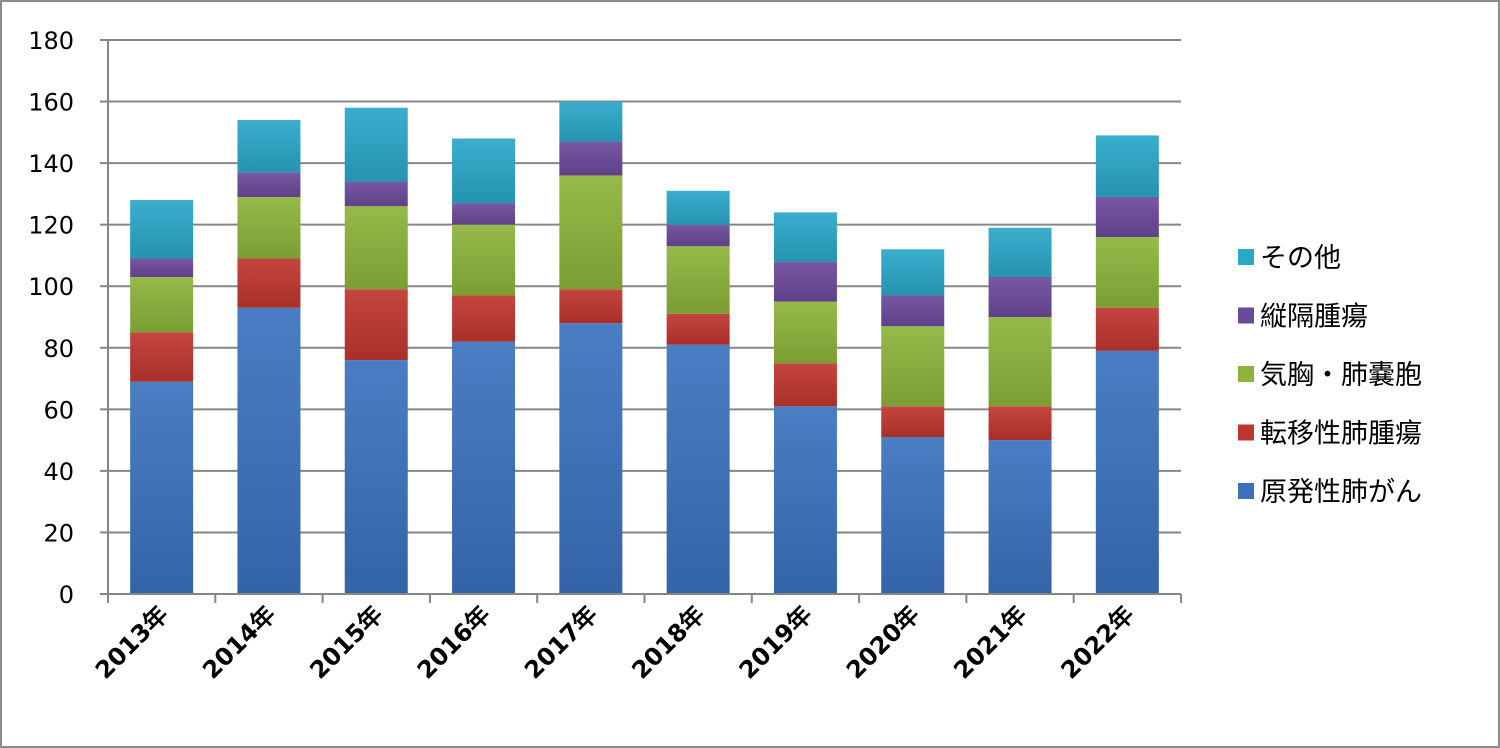 This screenshot has height=748, width=1500. I want to click on x-tick-label: 2014年, so click(239, 642).